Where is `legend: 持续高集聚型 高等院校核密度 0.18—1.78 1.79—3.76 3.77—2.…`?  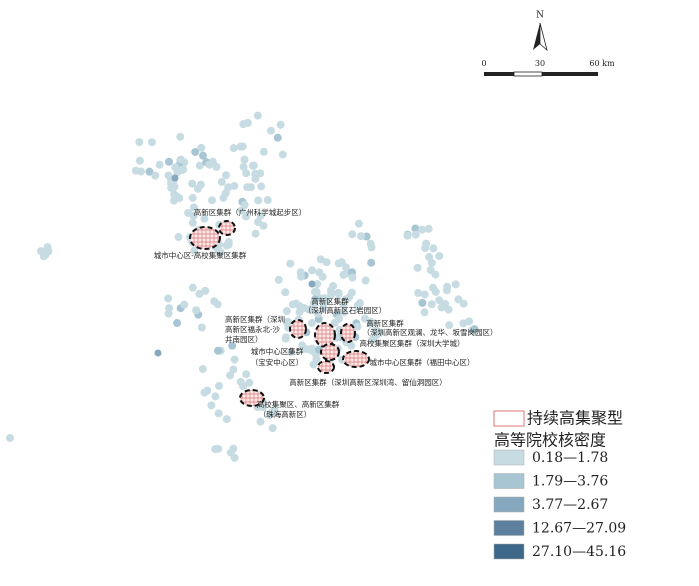
legend: 持续高集聚型 高等院校核密度 0.18—1.78 1.79—3.76 3.77—2.… is located at coordinates (559, 484).